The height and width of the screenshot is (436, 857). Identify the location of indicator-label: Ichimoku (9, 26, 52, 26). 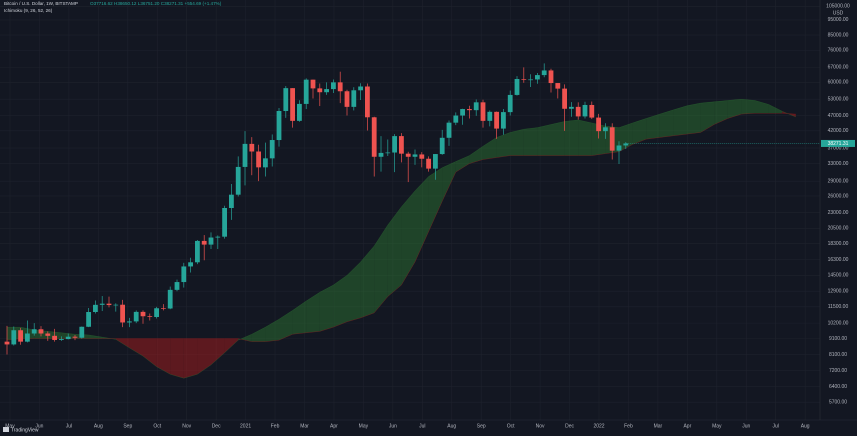
(28, 10).